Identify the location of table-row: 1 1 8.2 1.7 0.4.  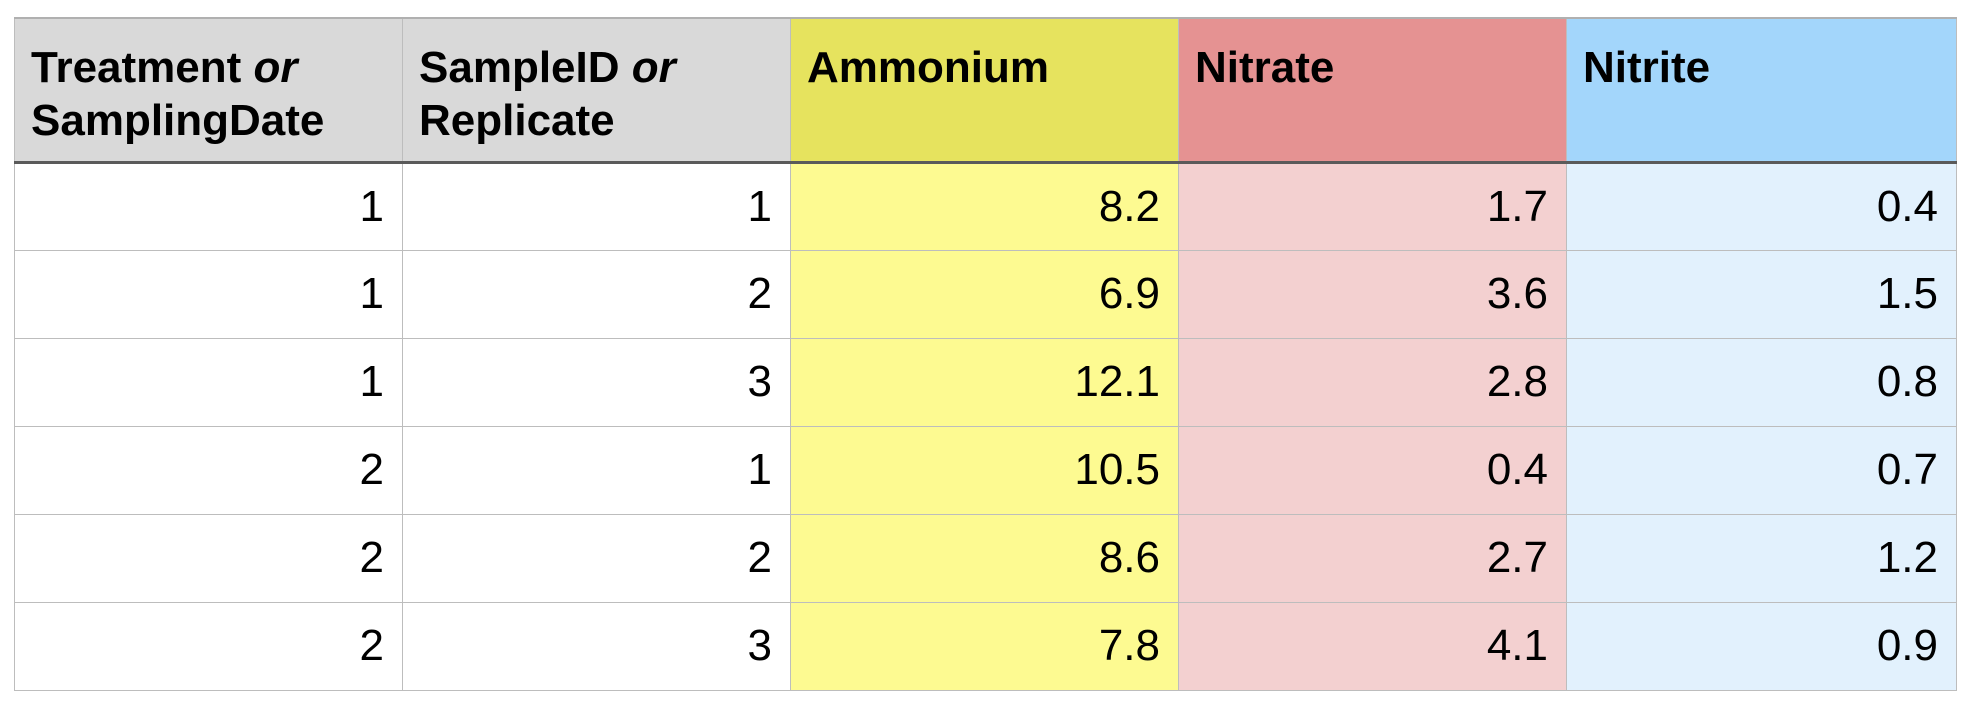
(985, 206).